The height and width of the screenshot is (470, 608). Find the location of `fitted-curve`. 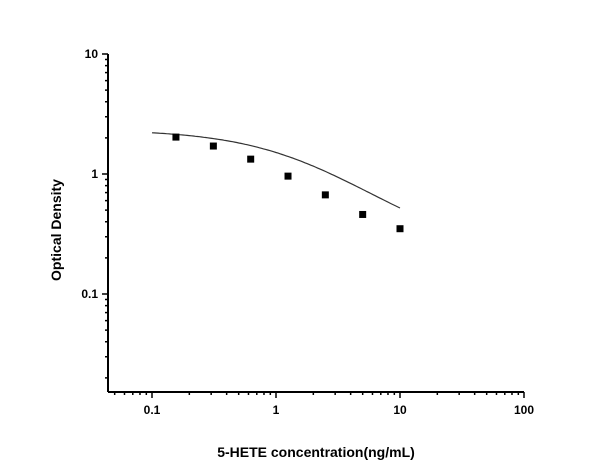

fitted-curve is located at coordinates (276, 170).